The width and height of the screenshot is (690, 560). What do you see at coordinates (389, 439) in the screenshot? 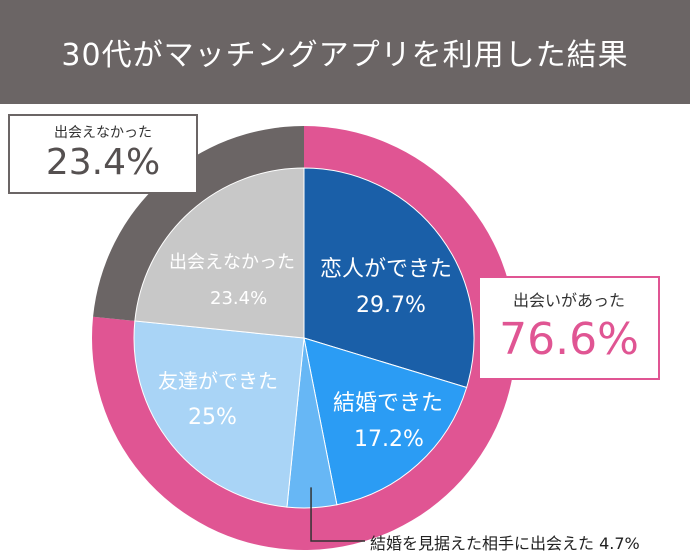
I see `slice-value-label-1: 17.2%` at bounding box center [389, 439].